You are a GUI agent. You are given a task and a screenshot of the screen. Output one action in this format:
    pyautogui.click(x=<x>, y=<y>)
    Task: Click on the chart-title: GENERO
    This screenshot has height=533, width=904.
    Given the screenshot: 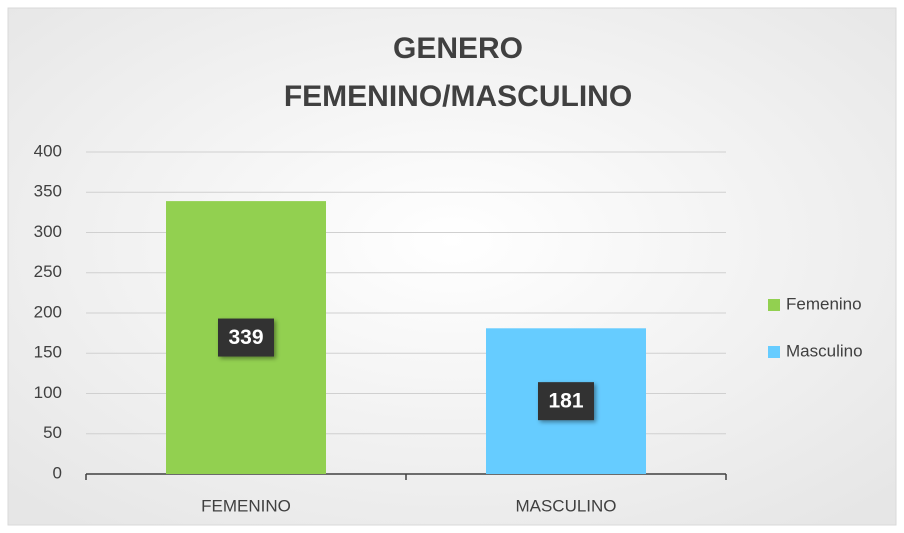 What is the action you would take?
    pyautogui.click(x=458, y=48)
    